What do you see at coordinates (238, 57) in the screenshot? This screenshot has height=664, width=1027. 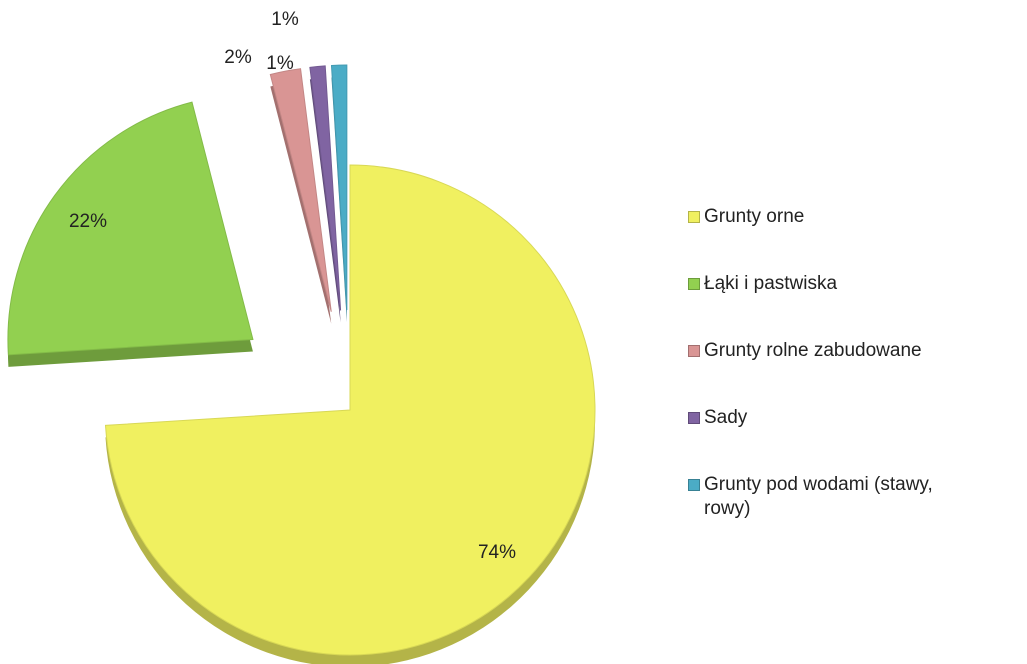 I see `data-label: 2%` at bounding box center [238, 57].